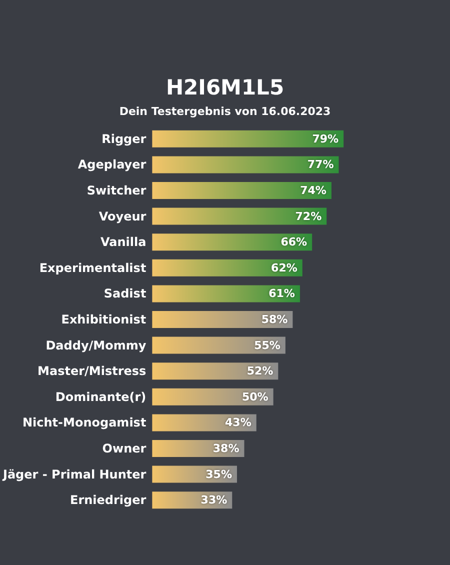  Describe the element at coordinates (281, 293) in the screenshot. I see `data-label: 61%` at that location.